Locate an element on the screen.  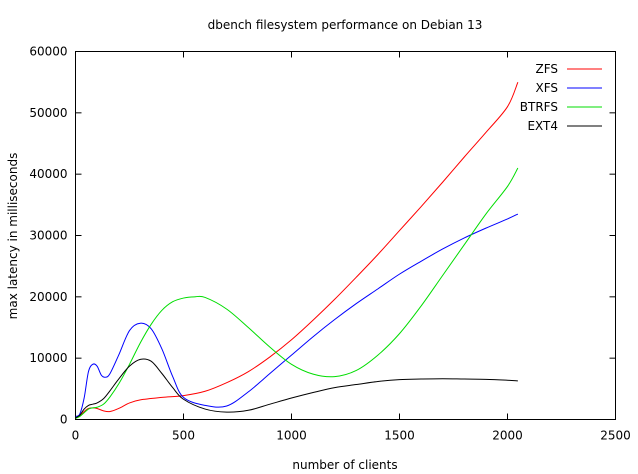
y-tick-label: 60000 is located at coordinates (48, 52).